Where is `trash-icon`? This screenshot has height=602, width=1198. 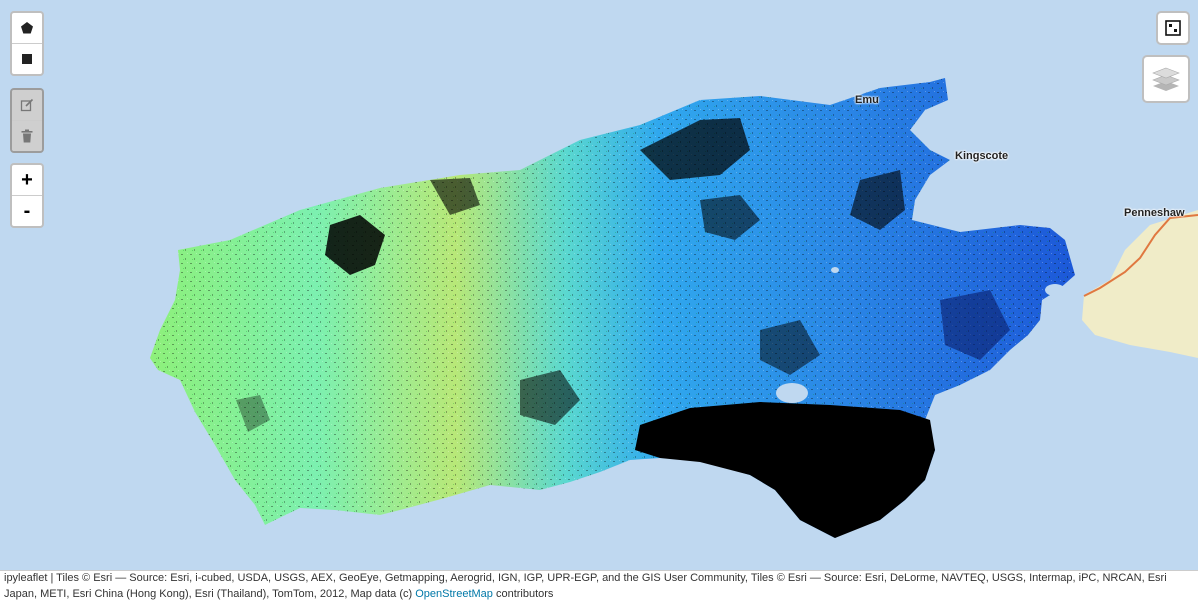 trash-icon is located at coordinates (27, 136).